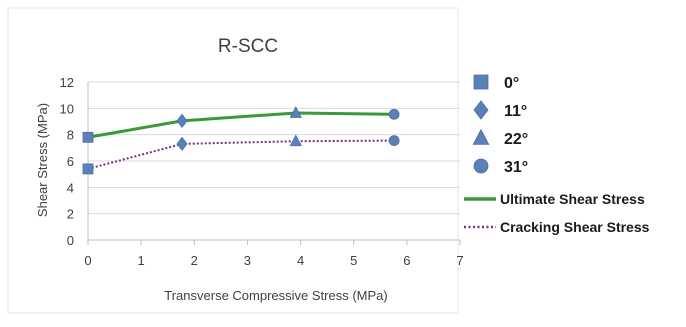  I want to click on x-axis-label: Transverse Compressive Stress (MPa), so click(275, 295).